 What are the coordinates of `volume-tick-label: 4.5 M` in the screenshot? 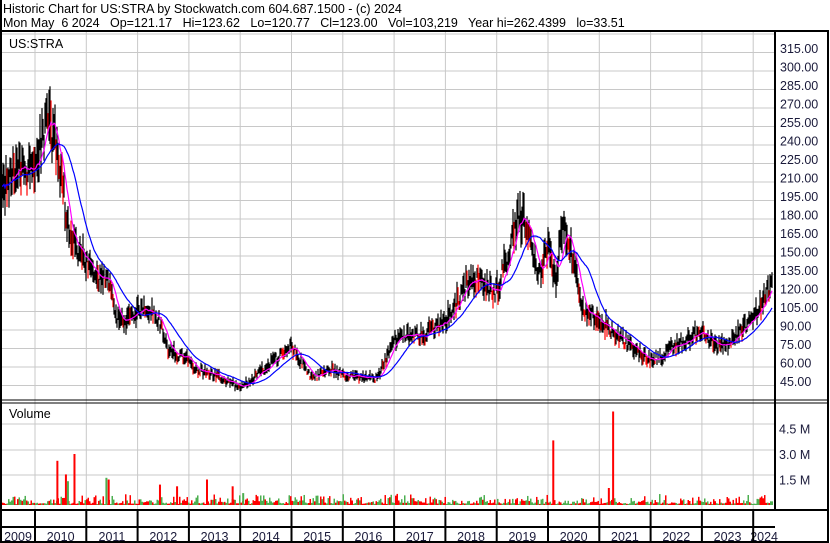 It's located at (794, 430).